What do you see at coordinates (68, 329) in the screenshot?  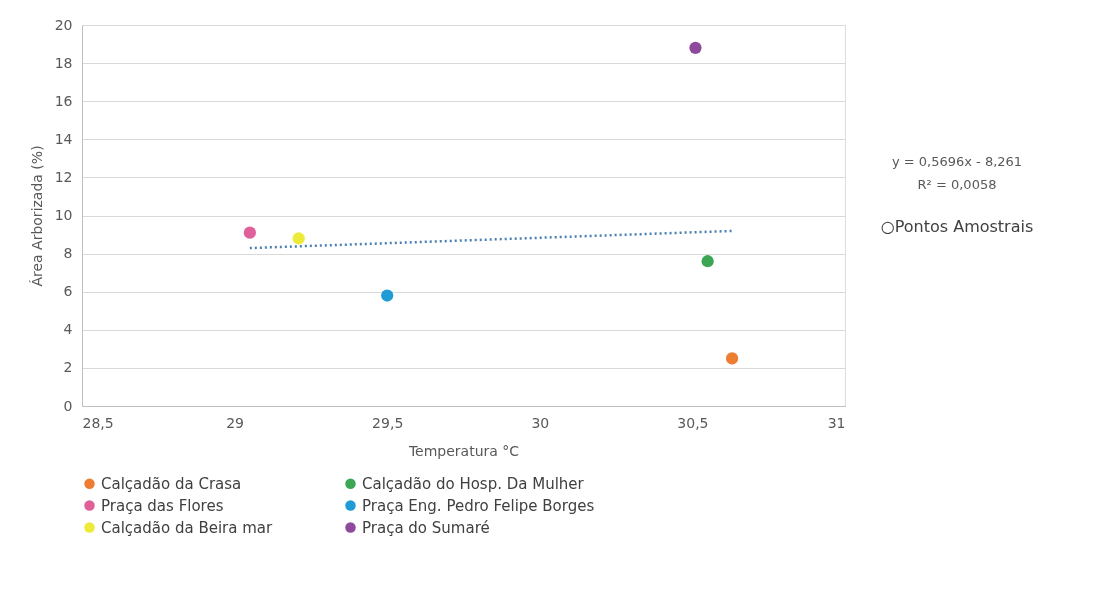 I see `y-tick-label: 4` at bounding box center [68, 329].